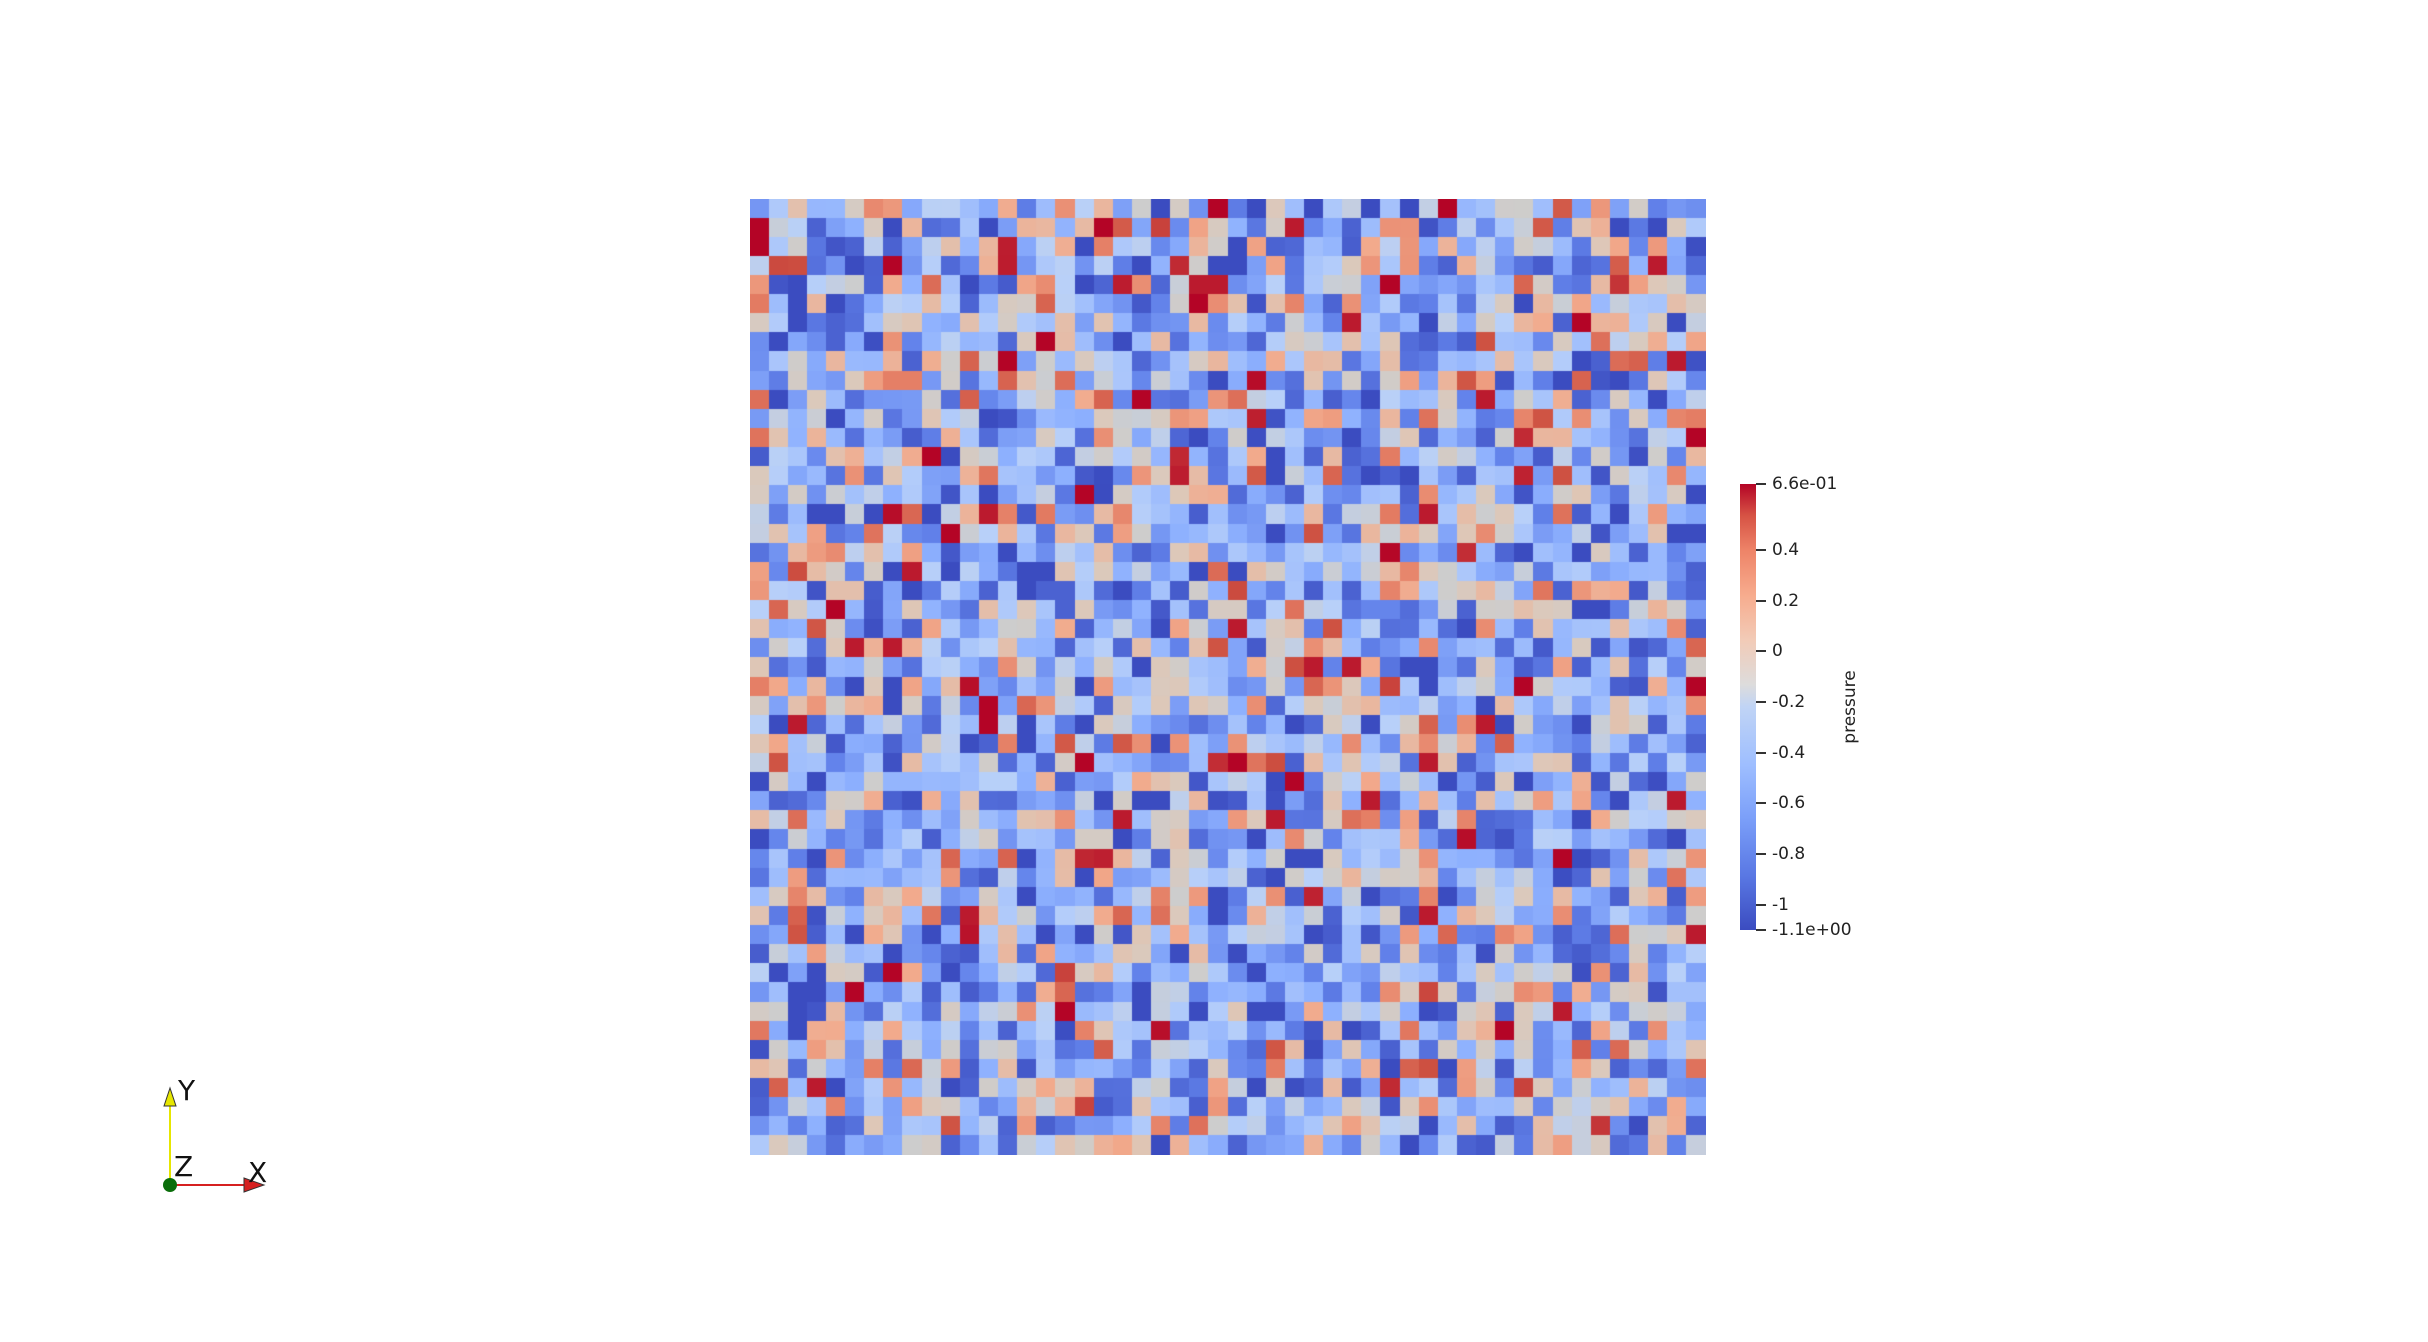 The width and height of the screenshot is (2428, 1342). Describe the element at coordinates (1812, 930) in the screenshot. I see `colorbar-tick-label: -1.1e+00` at that location.